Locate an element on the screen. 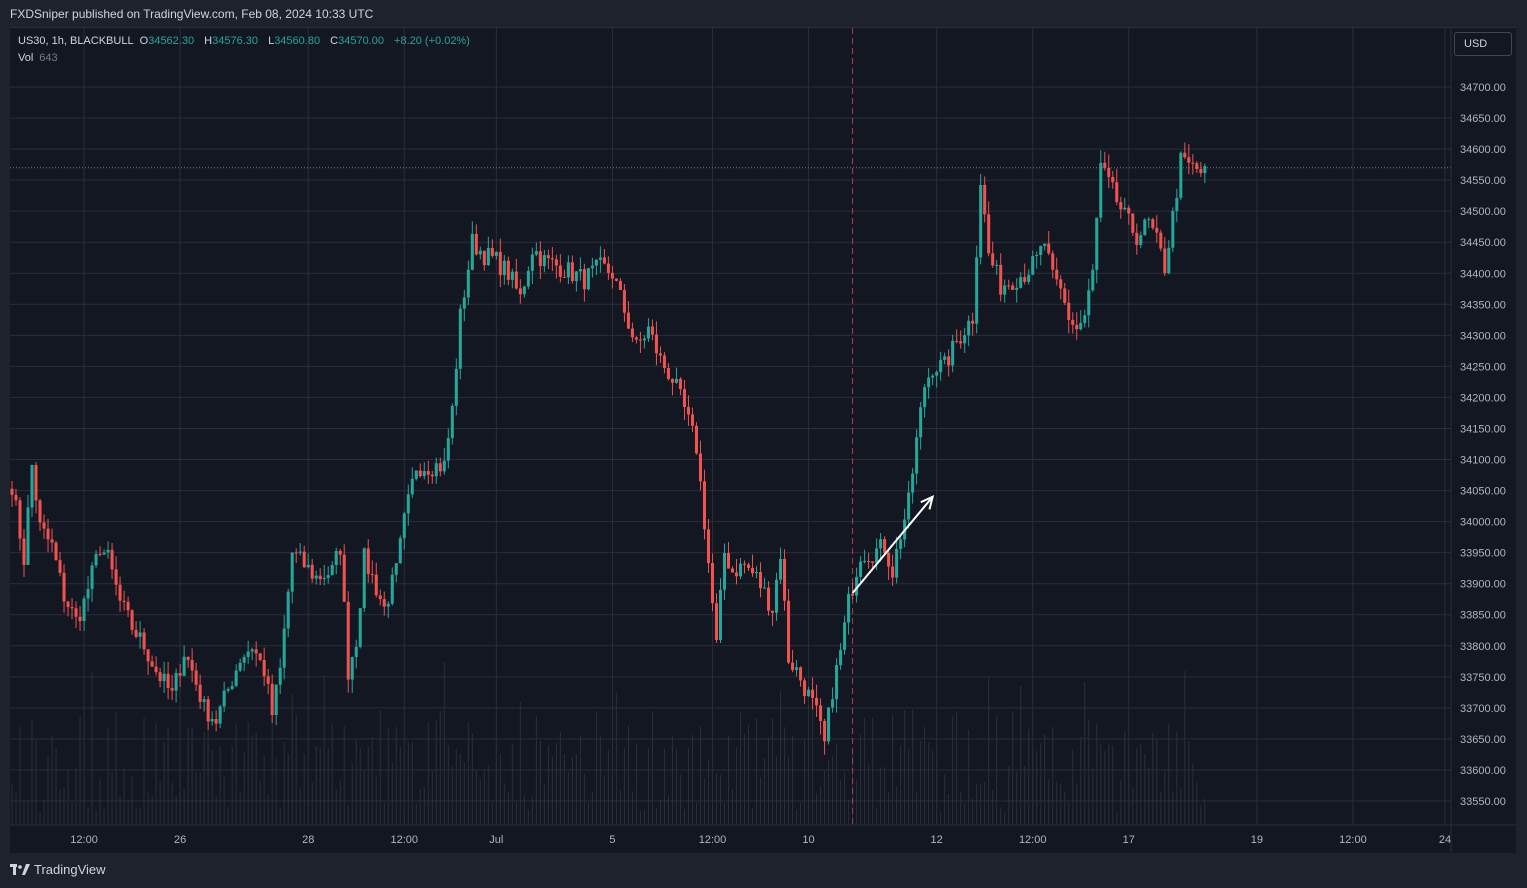 This screenshot has width=1527, height=888. tradingview-footer: TradingView is located at coordinates (58, 869).